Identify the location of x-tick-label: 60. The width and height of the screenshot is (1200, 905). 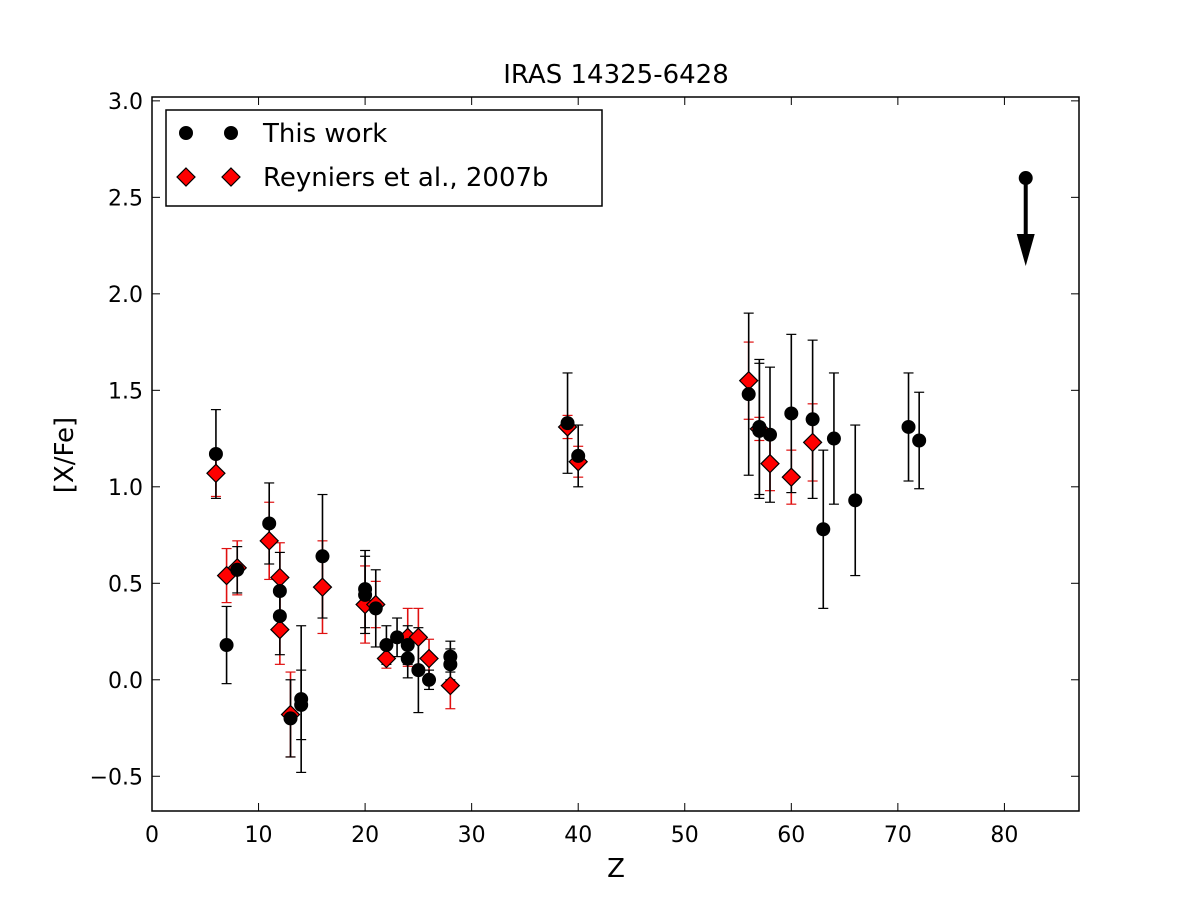
(791, 835).